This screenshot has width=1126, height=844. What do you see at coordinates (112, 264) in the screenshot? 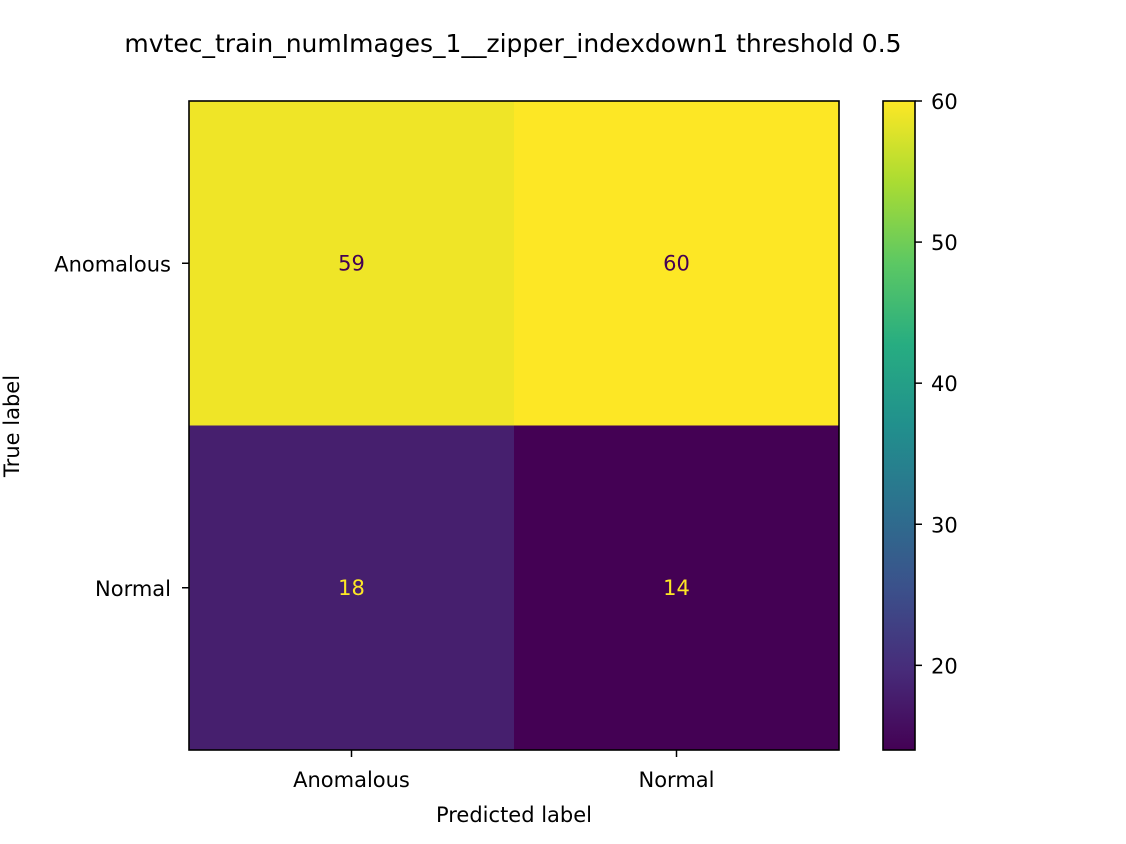
I see `y-tick-label: Anomalous` at bounding box center [112, 264].